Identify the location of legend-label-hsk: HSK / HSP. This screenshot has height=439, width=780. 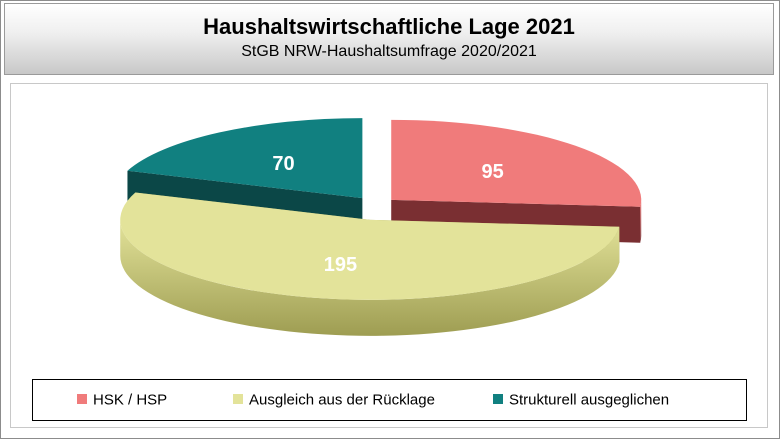
(130, 400).